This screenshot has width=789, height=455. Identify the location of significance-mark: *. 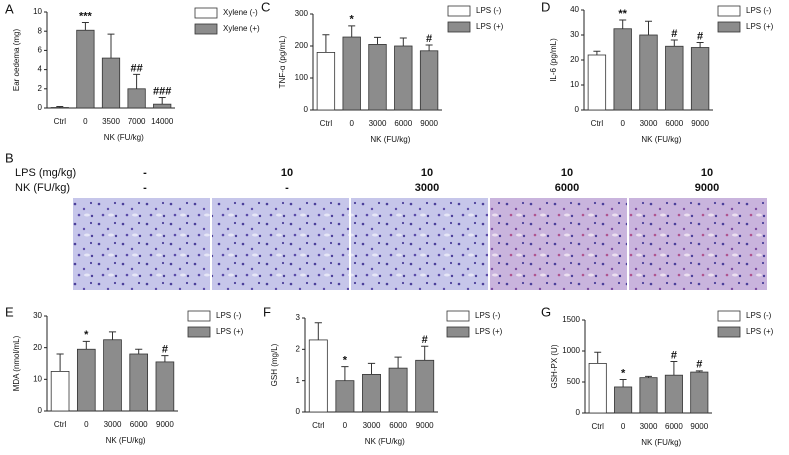
(352, 20).